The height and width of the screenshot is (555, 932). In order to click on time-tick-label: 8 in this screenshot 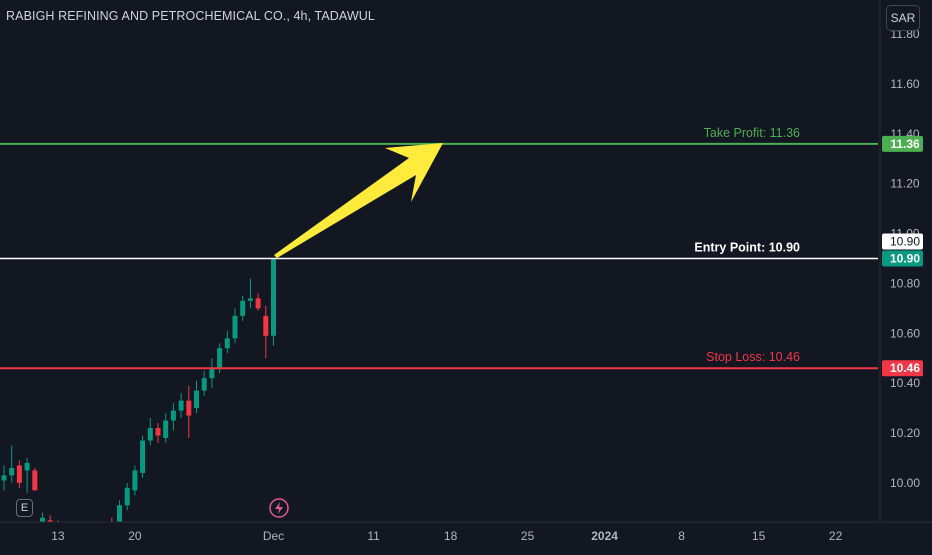, I will do `click(681, 536)`.